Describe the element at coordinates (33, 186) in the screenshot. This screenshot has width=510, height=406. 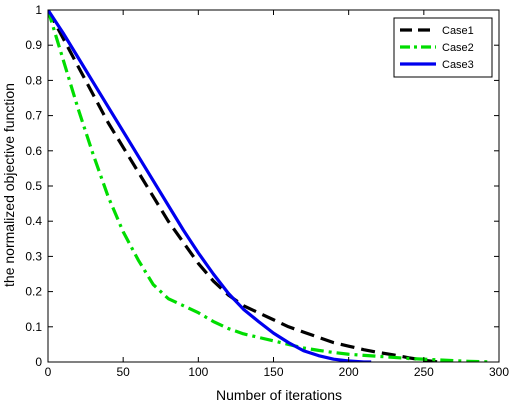
I see `y-tick-label: 0.5` at that location.